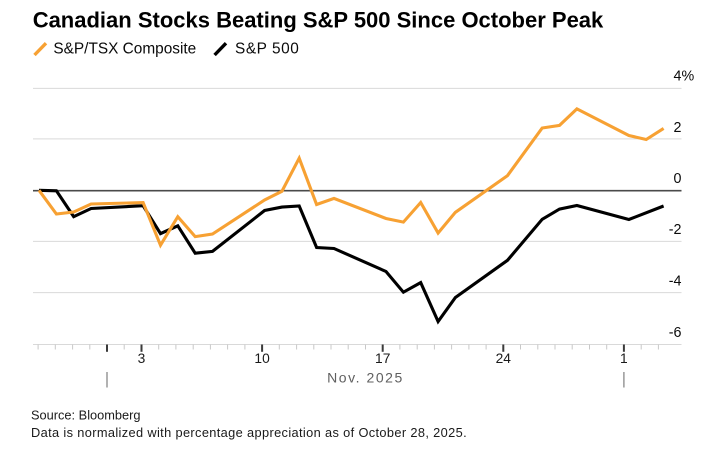 This screenshot has width=710, height=449. Describe the element at coordinates (262, 358) in the screenshot. I see `svg-text: 10` at that location.